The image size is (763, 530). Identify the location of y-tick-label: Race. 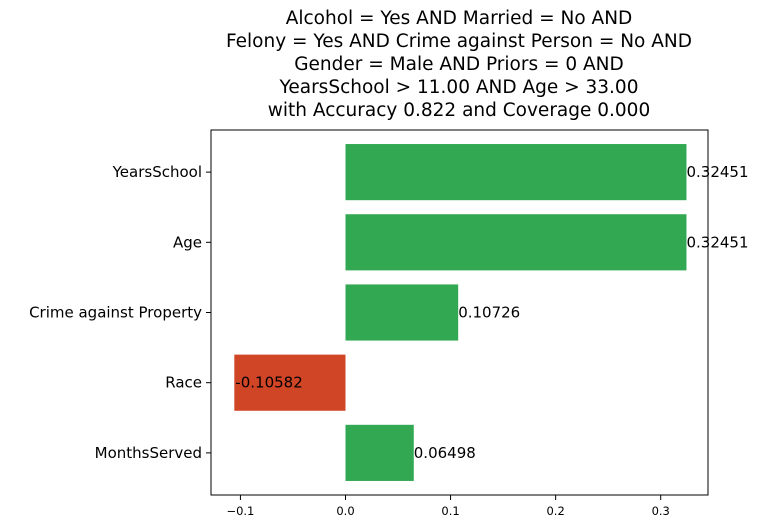
(183, 383).